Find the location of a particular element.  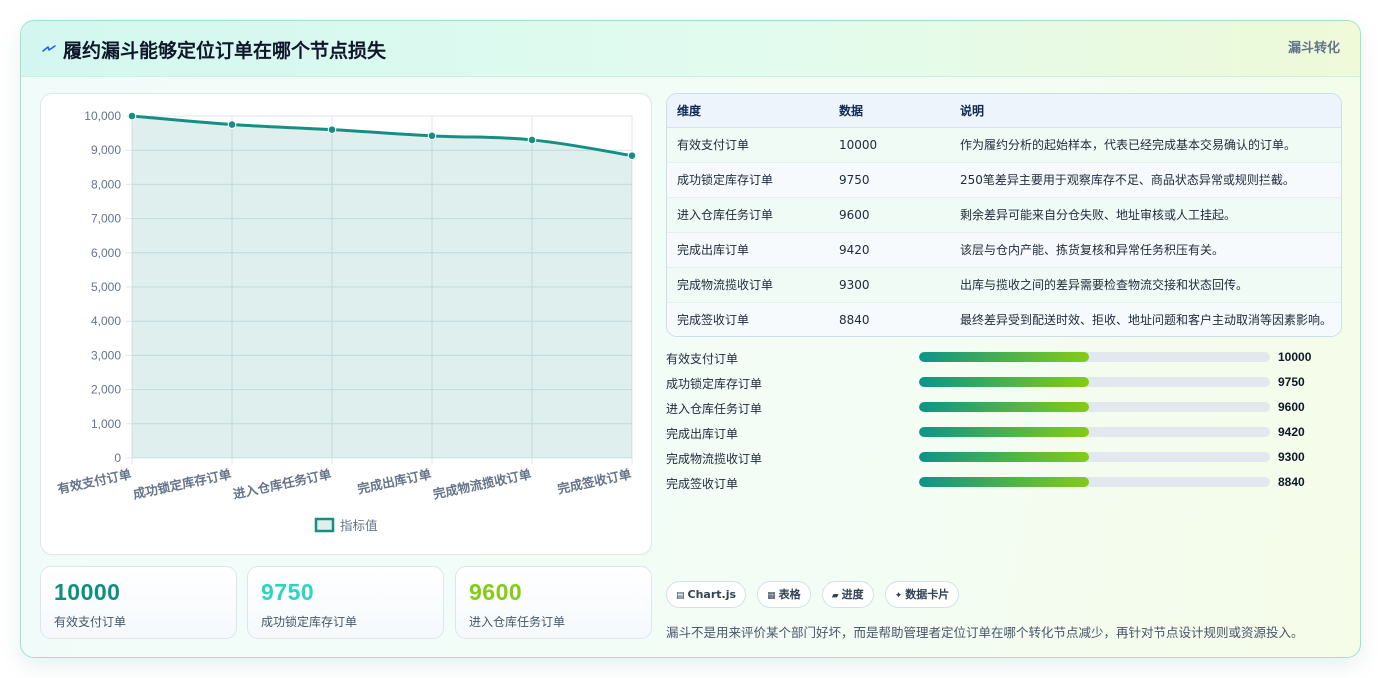

table-cell: 有效支付订单 is located at coordinates (748, 145).